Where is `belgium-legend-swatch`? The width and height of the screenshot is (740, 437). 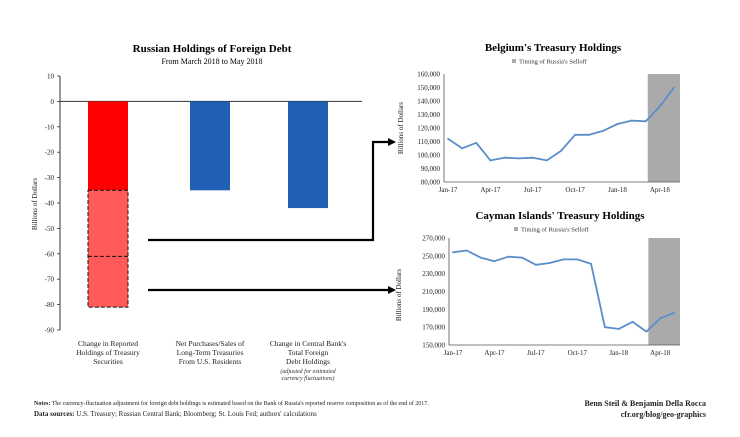
belgium-legend-swatch is located at coordinates (514, 61).